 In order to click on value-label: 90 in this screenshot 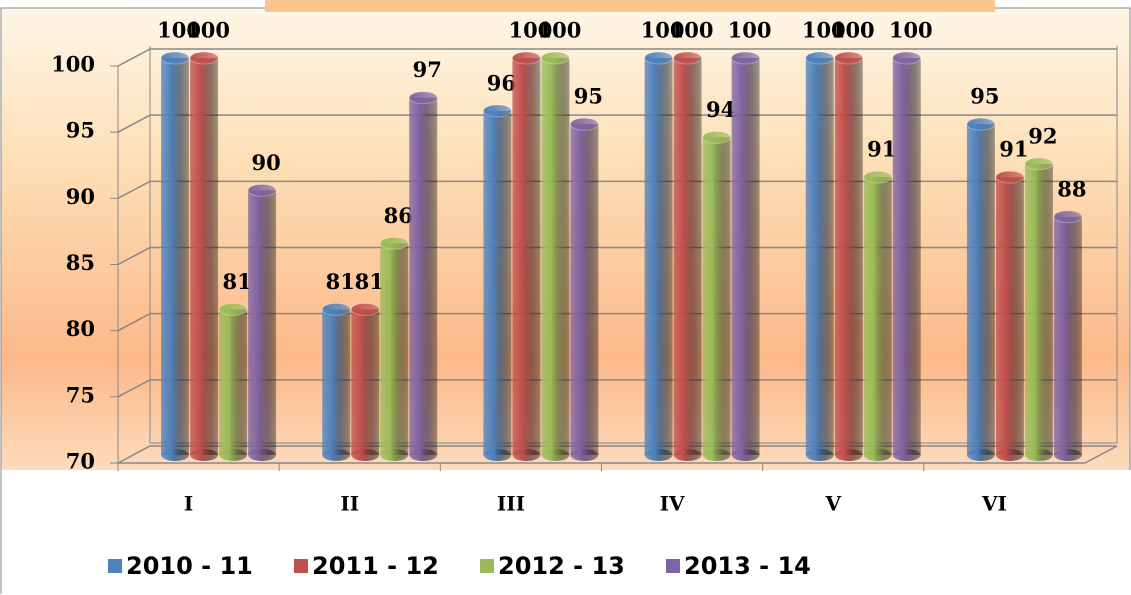, I will do `click(265, 162)`.